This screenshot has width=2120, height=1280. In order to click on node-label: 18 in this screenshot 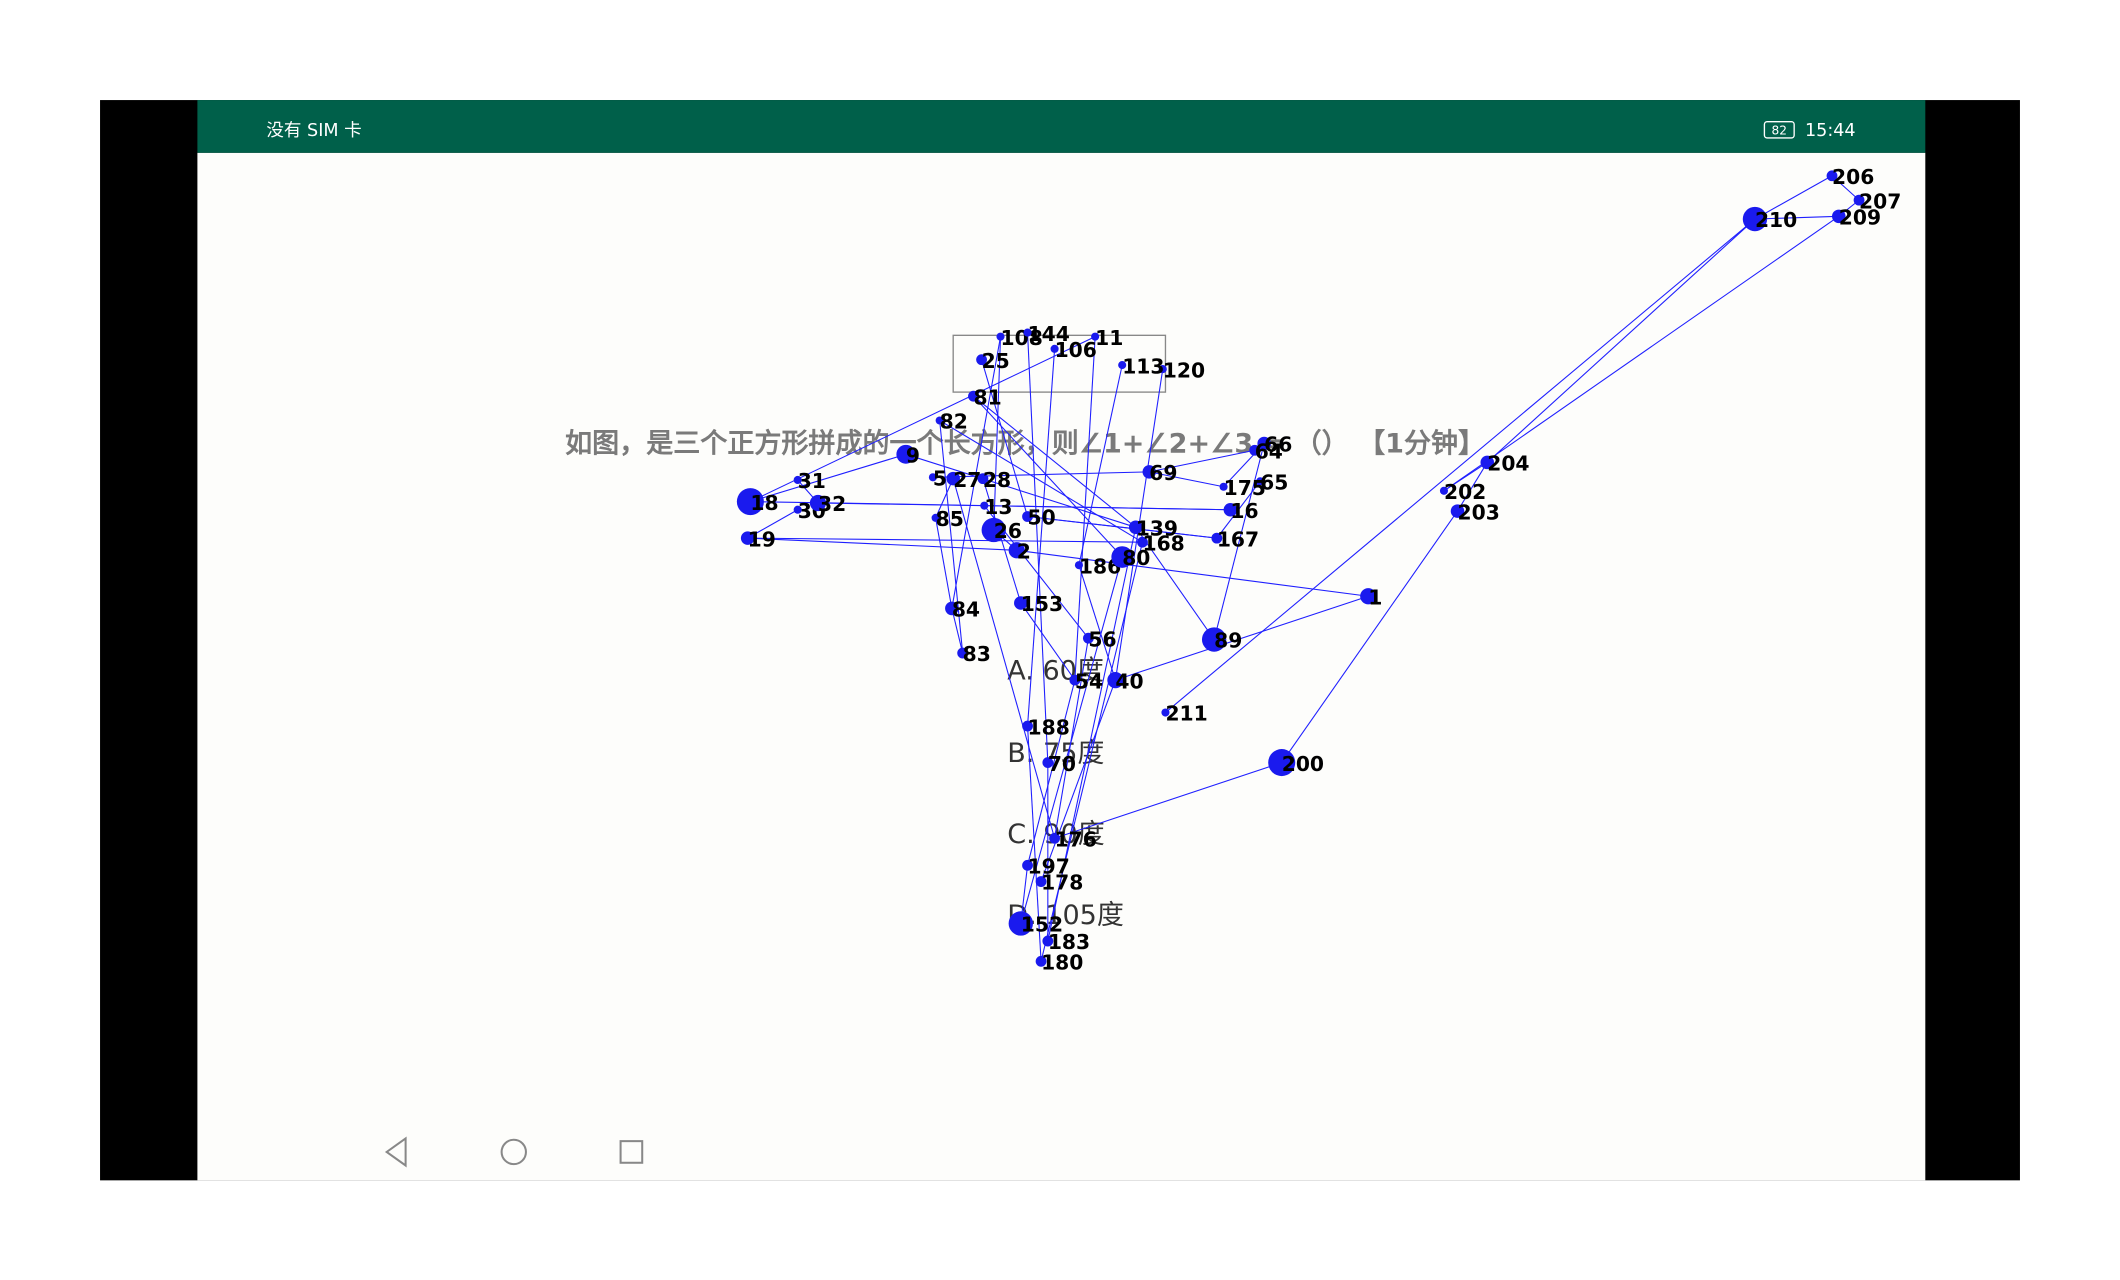, I will do `click(764, 503)`.